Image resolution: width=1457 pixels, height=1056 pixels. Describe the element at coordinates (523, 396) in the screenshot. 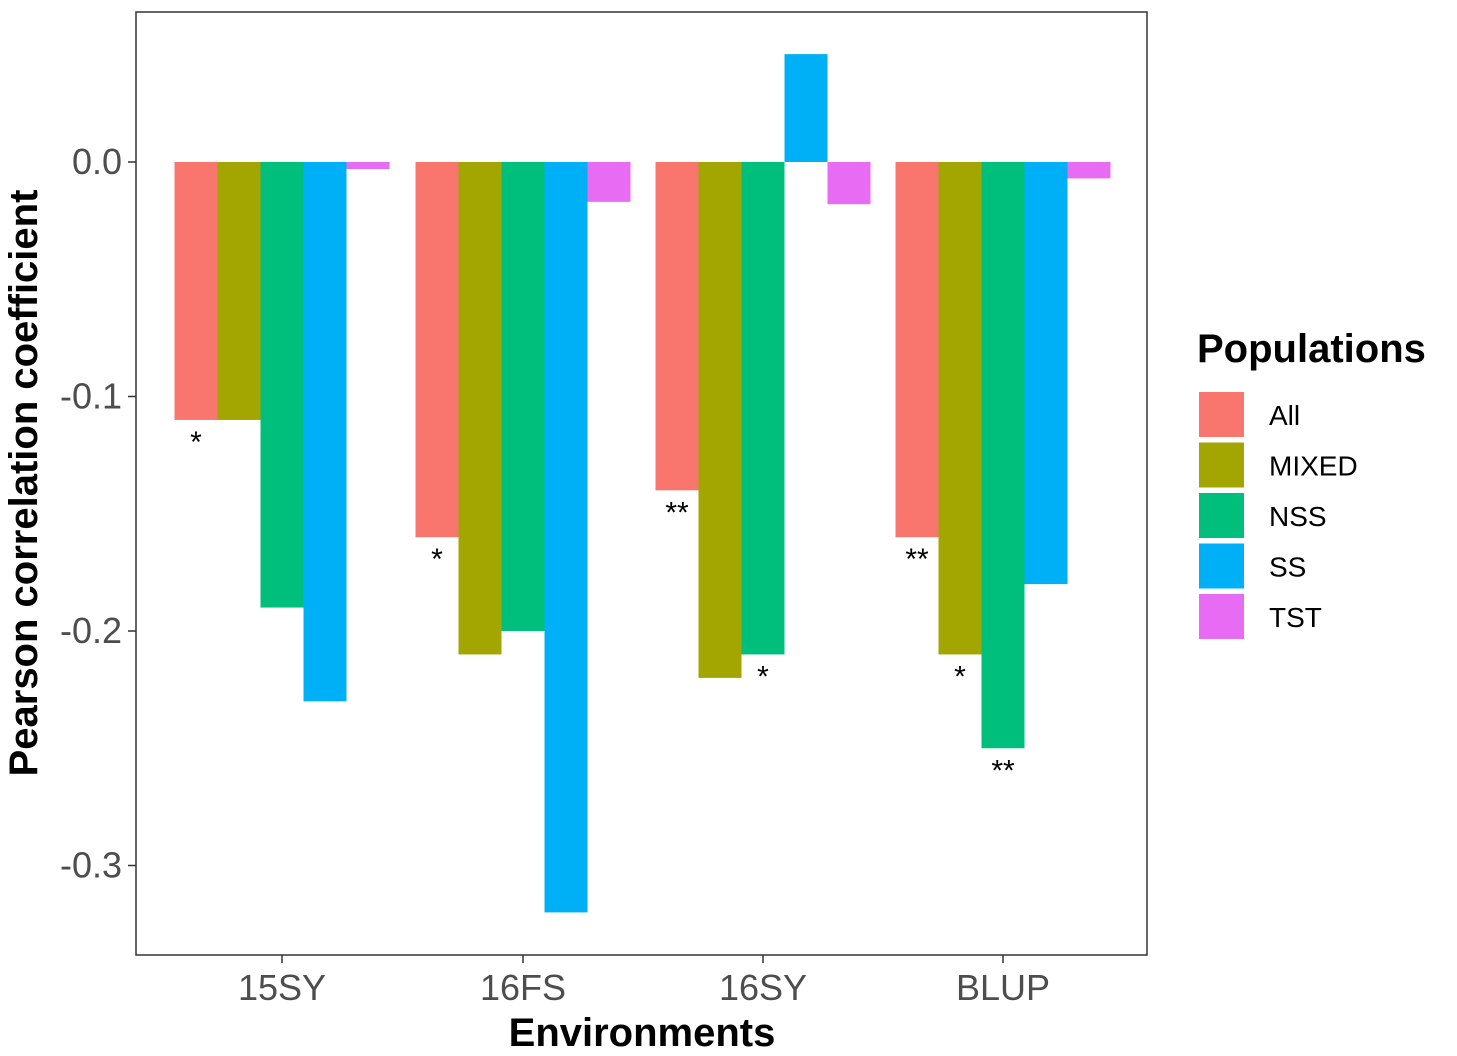

I see `bar-nss-16fs` at that location.